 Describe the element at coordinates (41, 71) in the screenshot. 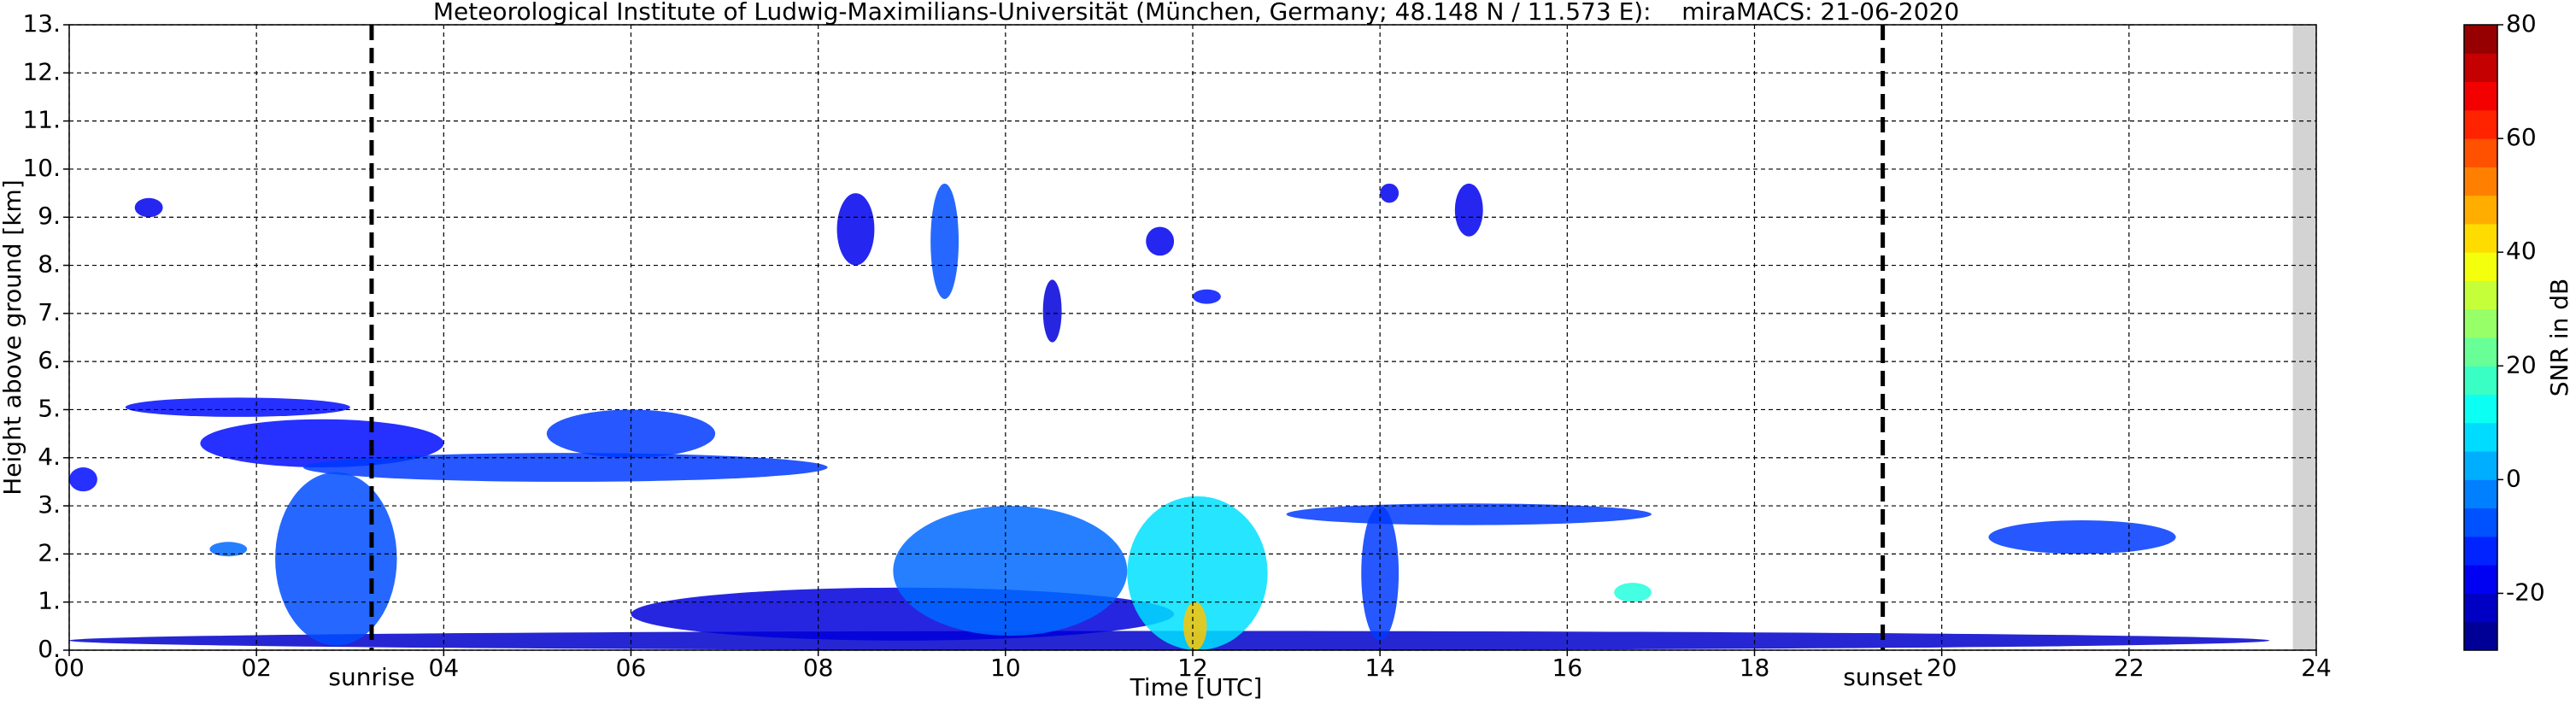

I see `y-tick-label: 12.` at that location.